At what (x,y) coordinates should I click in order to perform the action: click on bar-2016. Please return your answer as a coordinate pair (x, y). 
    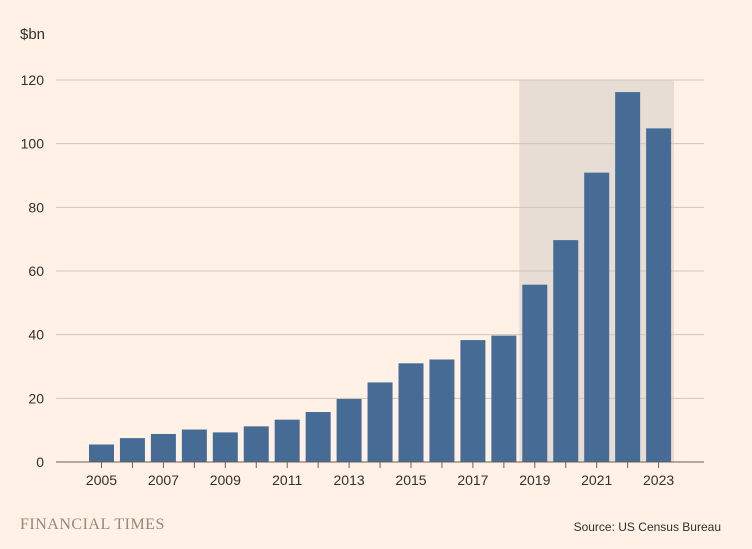
    Looking at the image, I should click on (442, 410).